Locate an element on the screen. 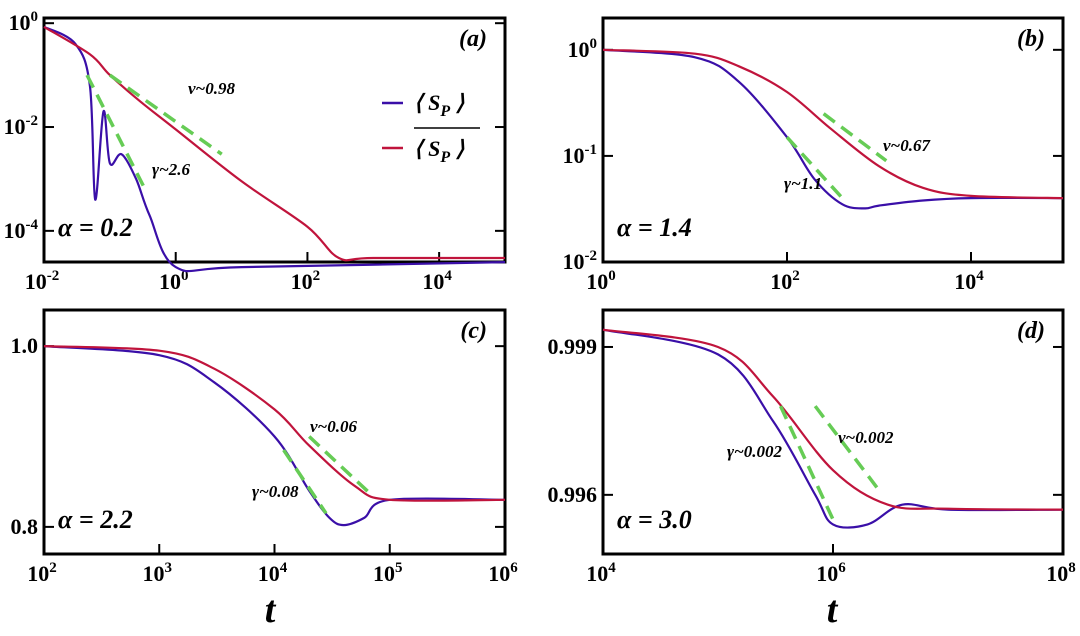 This screenshot has width=1080, height=636. y-tick-label: 1.0 is located at coordinates (25, 345).